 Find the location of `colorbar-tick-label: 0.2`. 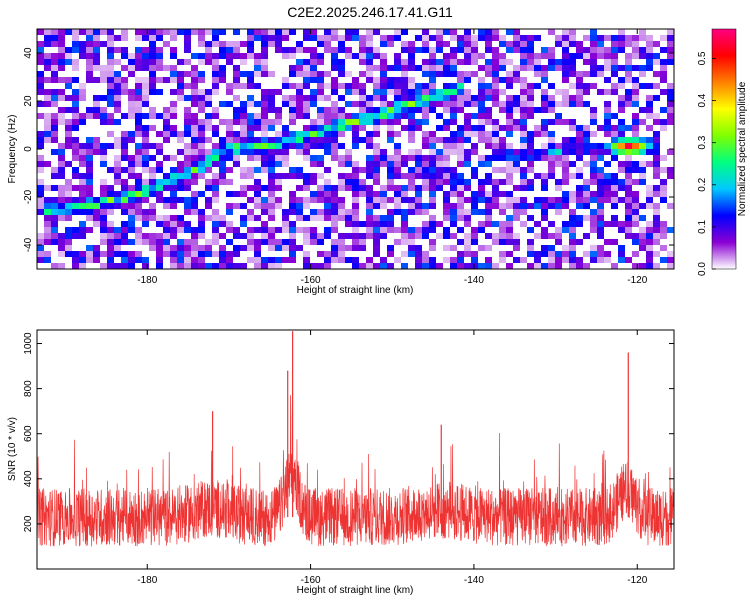

colorbar-tick-label: 0.2 is located at coordinates (702, 184).